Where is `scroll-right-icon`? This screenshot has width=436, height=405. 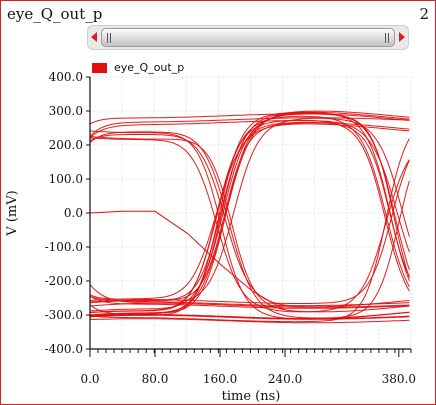 scroll-right-icon is located at coordinates (402, 37).